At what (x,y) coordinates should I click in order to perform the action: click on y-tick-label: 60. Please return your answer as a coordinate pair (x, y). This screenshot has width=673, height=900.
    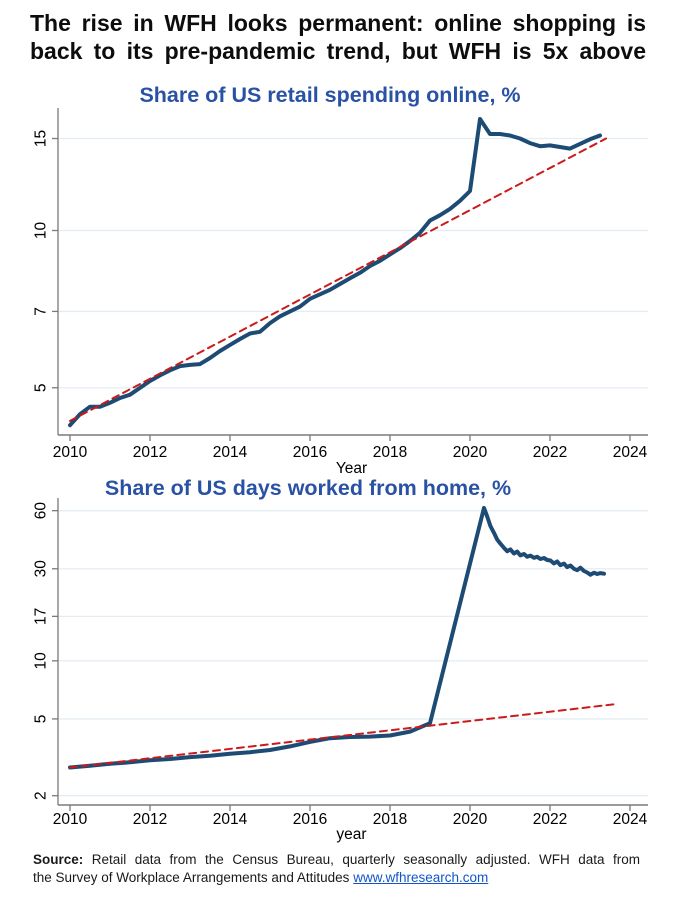
    Looking at the image, I should click on (41, 511).